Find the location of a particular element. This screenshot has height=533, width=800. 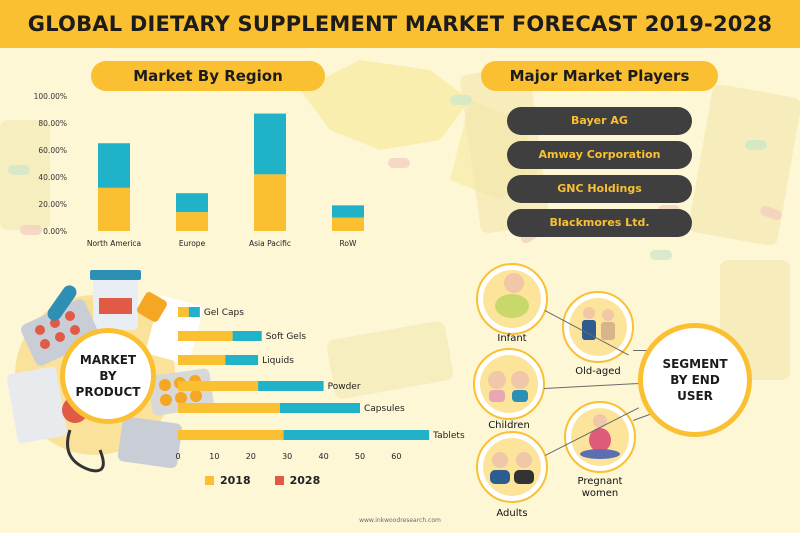

legend-2028: 2028 is located at coordinates (305, 480).